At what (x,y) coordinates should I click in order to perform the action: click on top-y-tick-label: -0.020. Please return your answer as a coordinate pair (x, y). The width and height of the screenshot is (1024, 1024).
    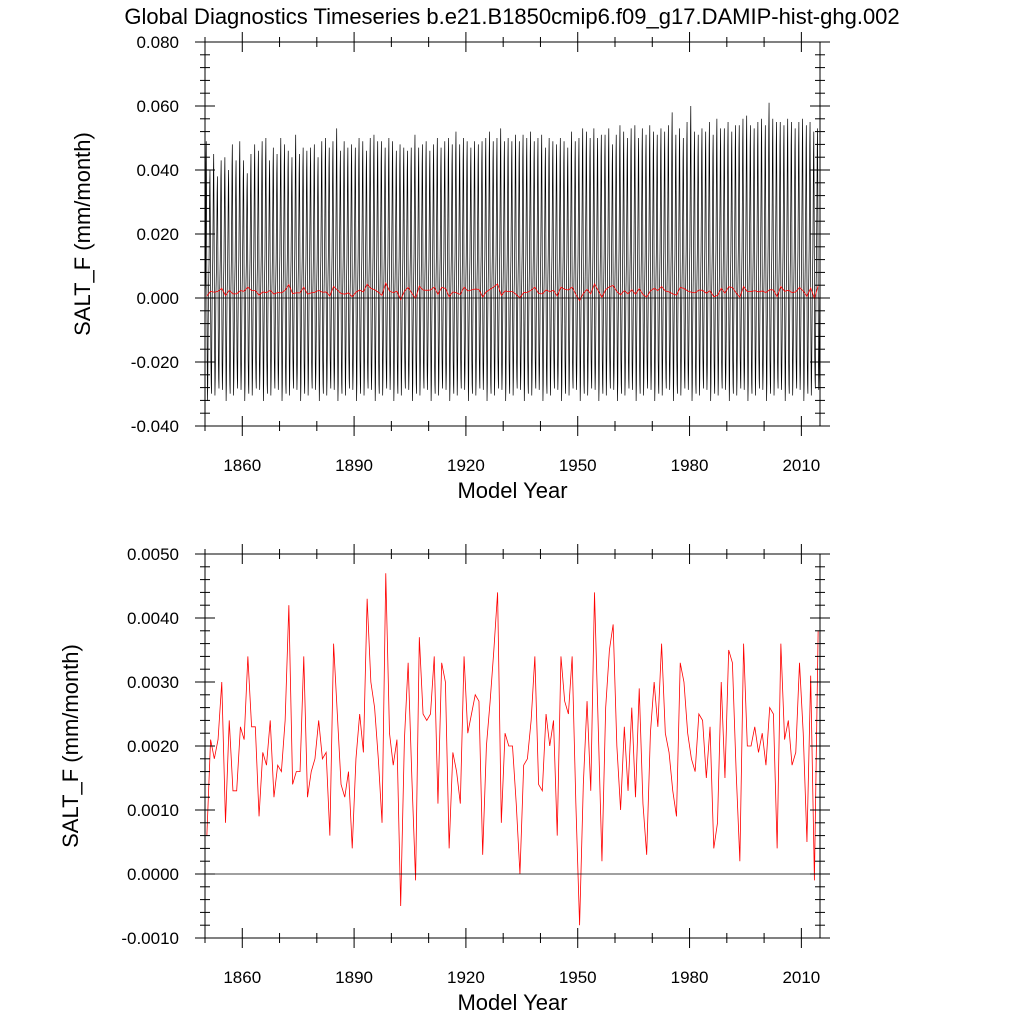
    Looking at the image, I should click on (155, 362).